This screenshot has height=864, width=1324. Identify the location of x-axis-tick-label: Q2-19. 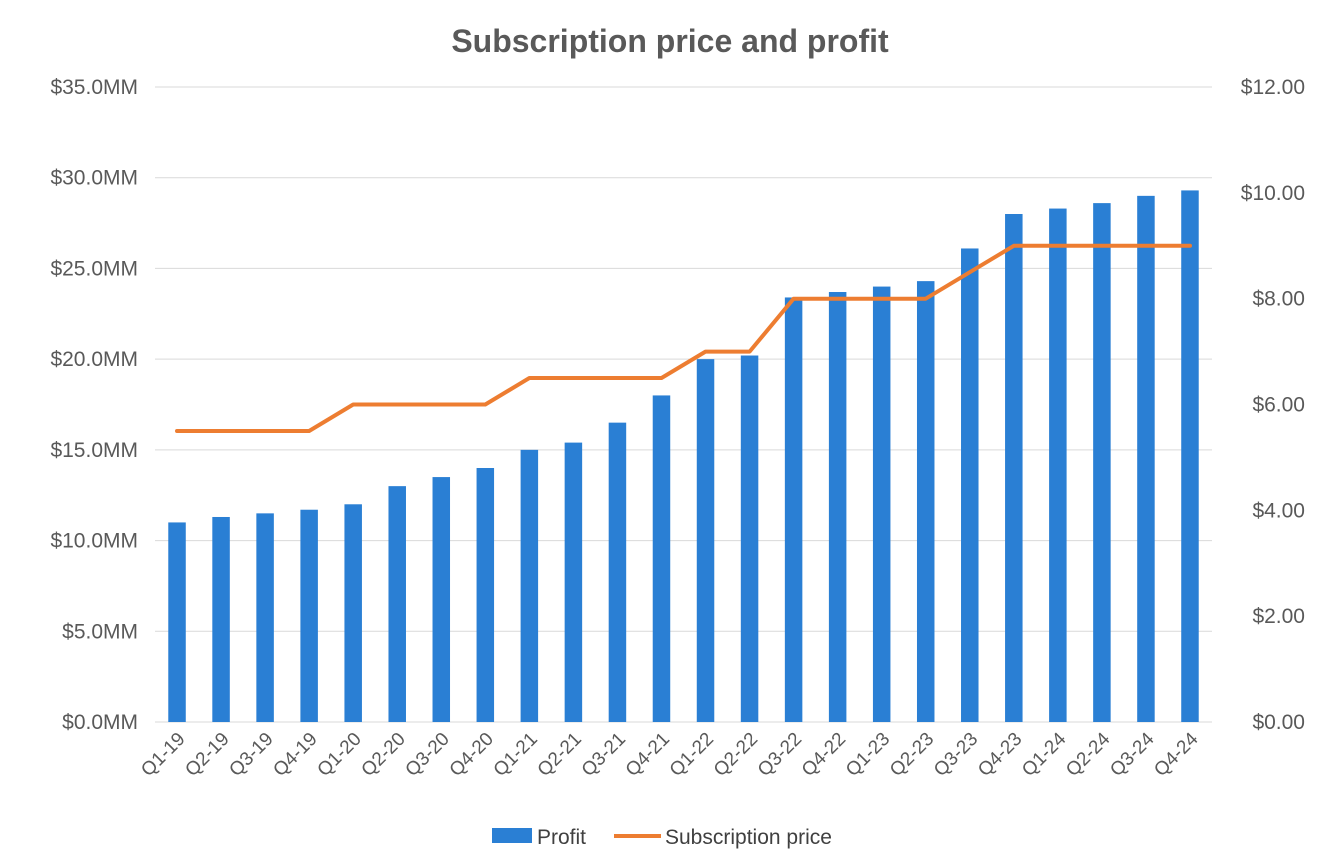
(207, 755).